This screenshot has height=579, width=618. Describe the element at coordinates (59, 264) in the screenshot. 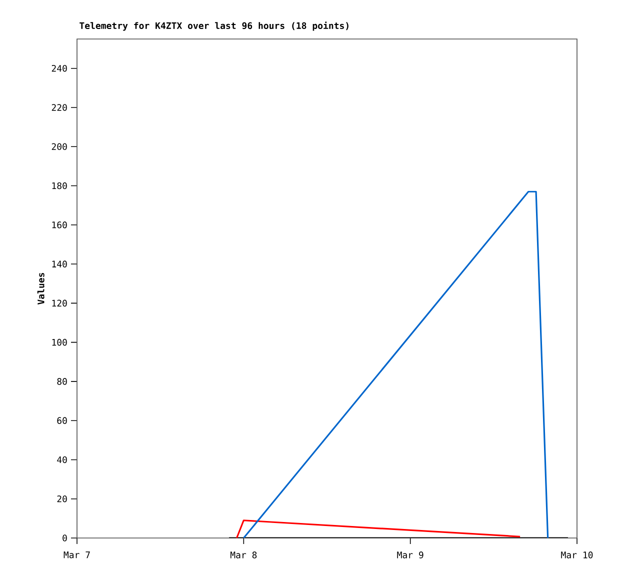

I see `y-tick-label: 140` at that location.